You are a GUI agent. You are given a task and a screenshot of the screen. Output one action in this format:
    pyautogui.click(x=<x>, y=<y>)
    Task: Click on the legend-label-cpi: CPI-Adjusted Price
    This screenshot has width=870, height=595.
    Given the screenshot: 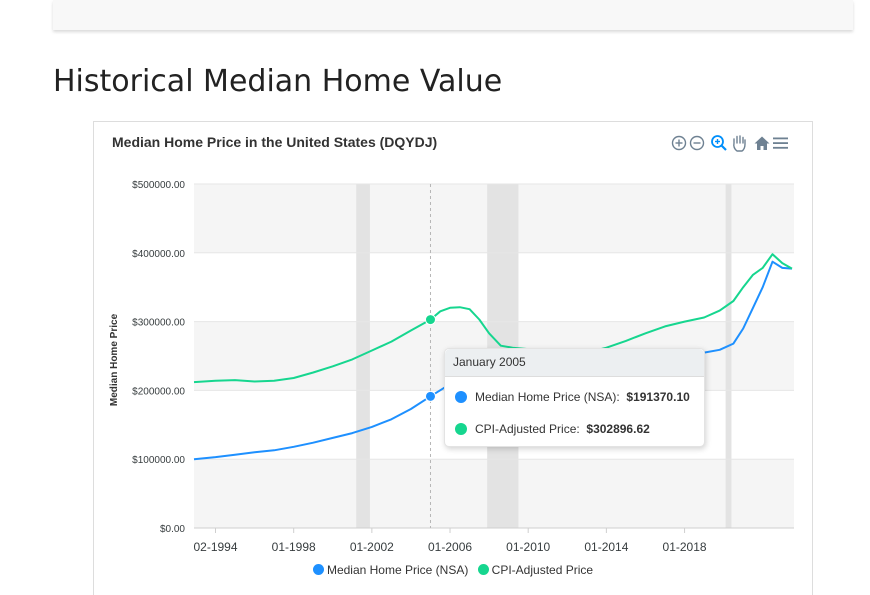 What is the action you would take?
    pyautogui.click(x=542, y=570)
    